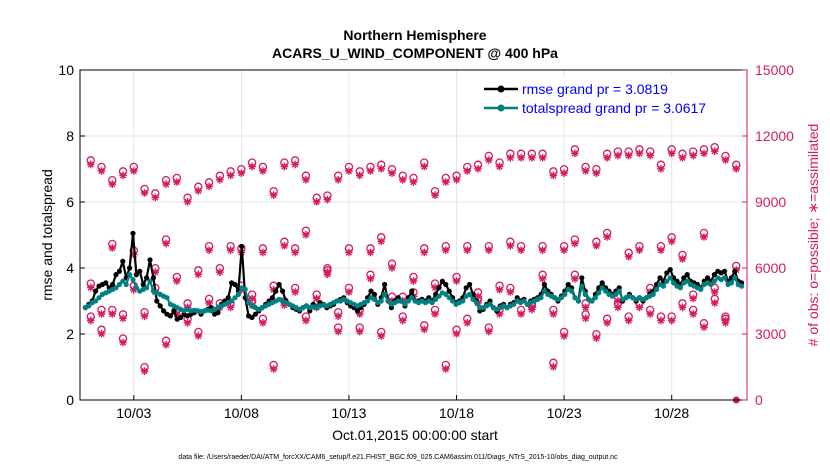  I want to click on y-left-tick-label: 10, so click(66, 70).